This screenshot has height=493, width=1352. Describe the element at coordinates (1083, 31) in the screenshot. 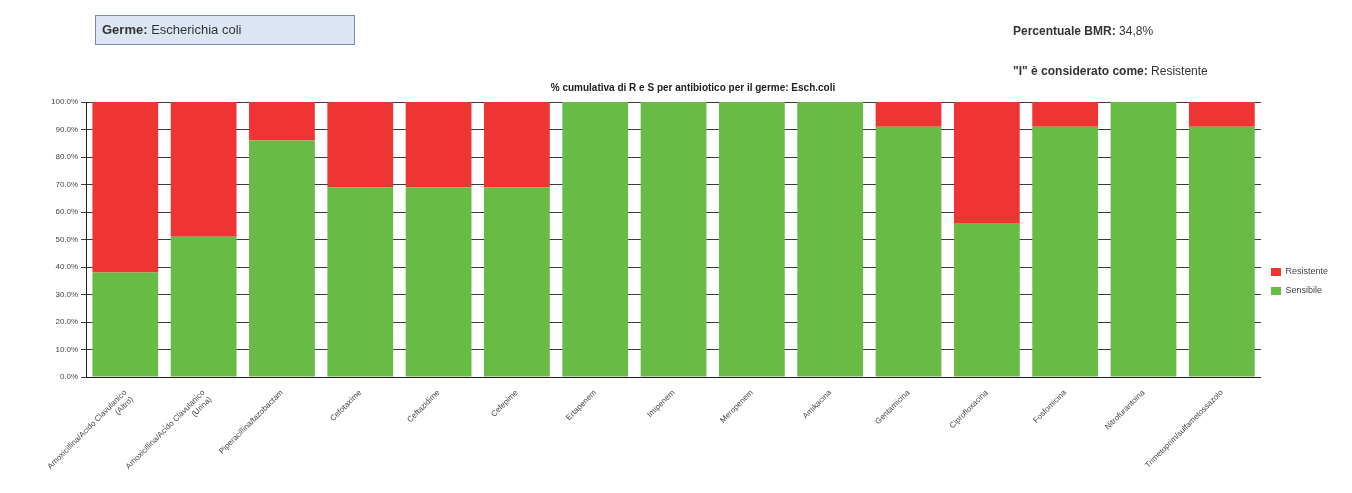

I see `text: Percentuale BMR: 34,8%` at that location.